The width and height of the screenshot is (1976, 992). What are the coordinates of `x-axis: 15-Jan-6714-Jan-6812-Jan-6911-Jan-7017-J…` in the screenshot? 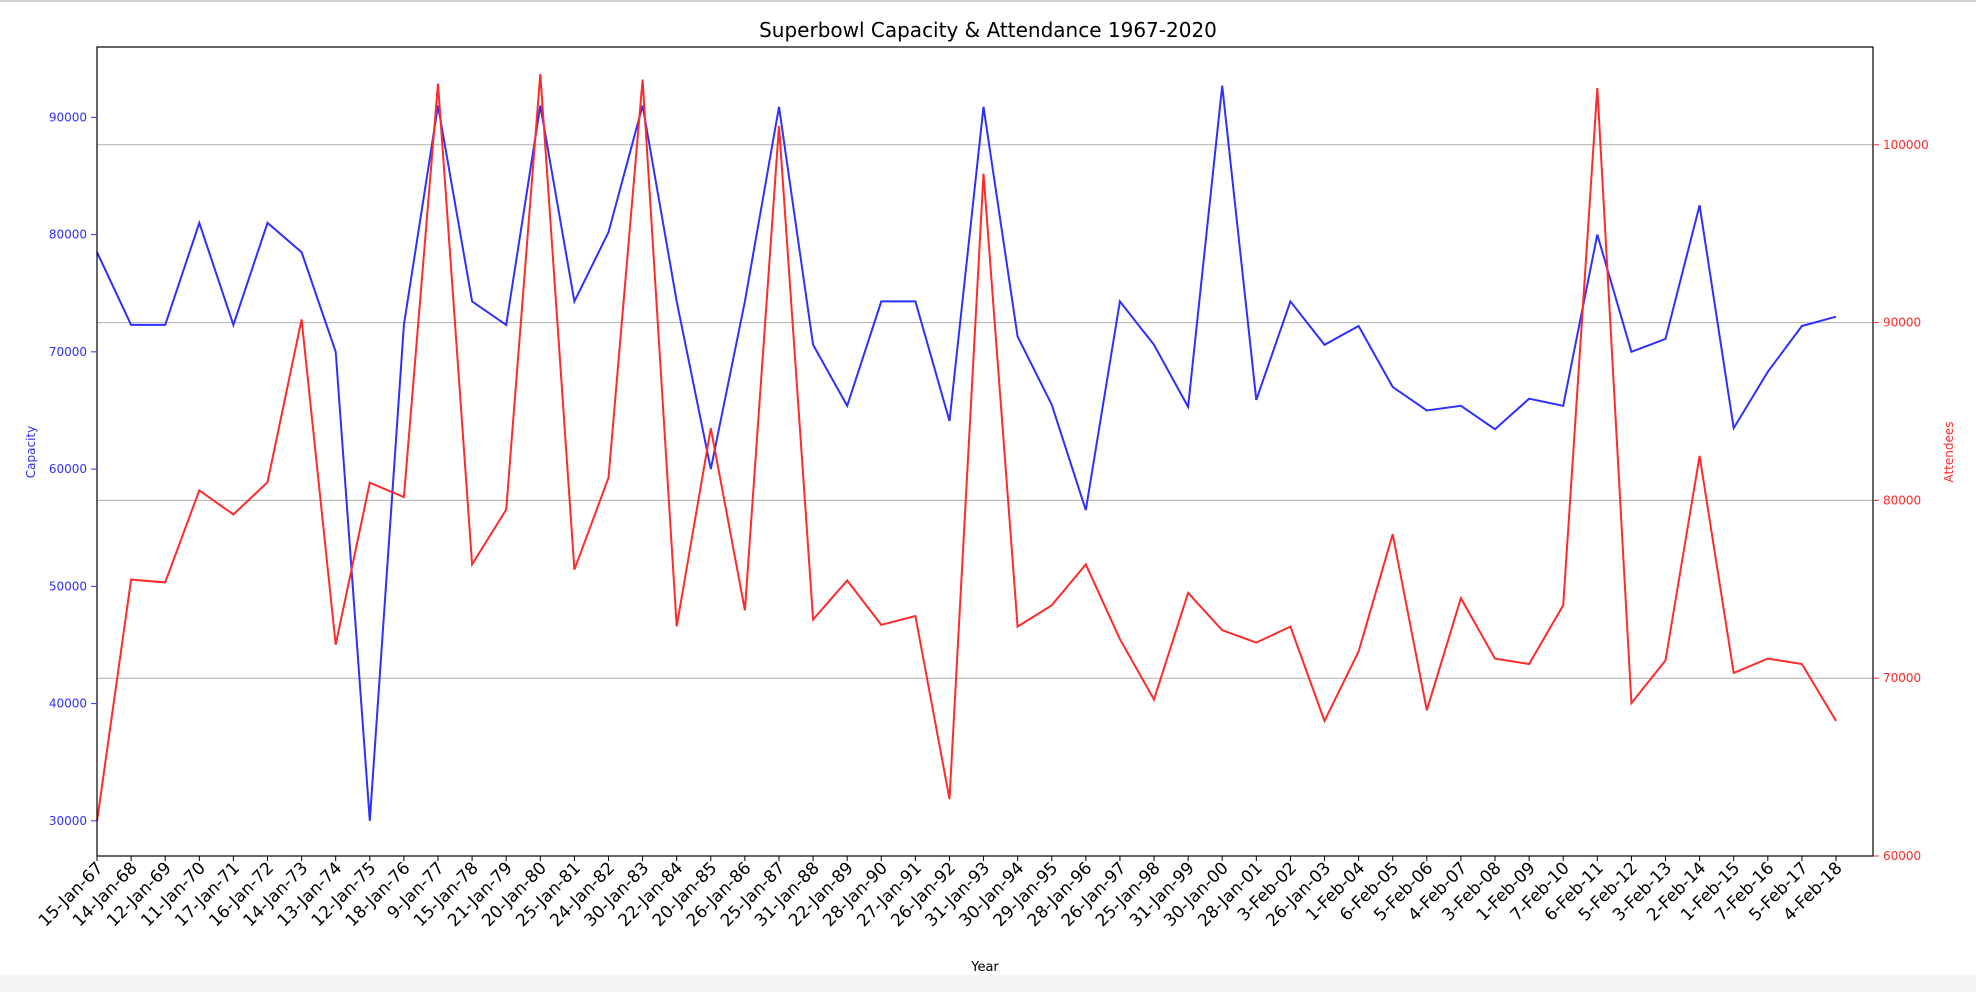 It's located at (941, 893).